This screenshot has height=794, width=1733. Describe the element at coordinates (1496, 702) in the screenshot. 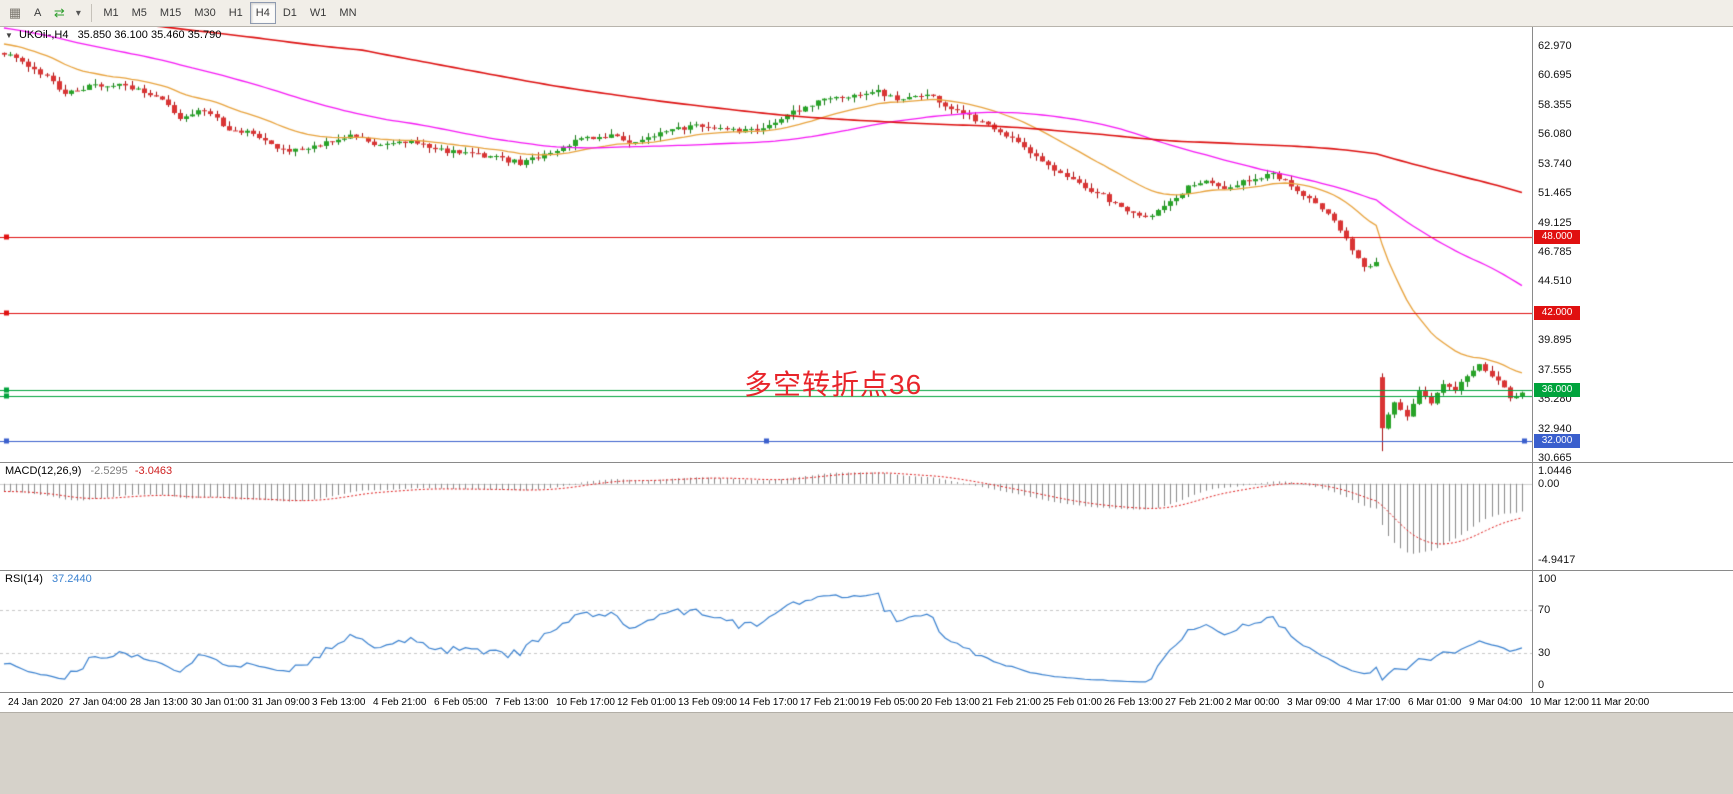

I see `time-tick-label: 9 Mar 04:00` at that location.